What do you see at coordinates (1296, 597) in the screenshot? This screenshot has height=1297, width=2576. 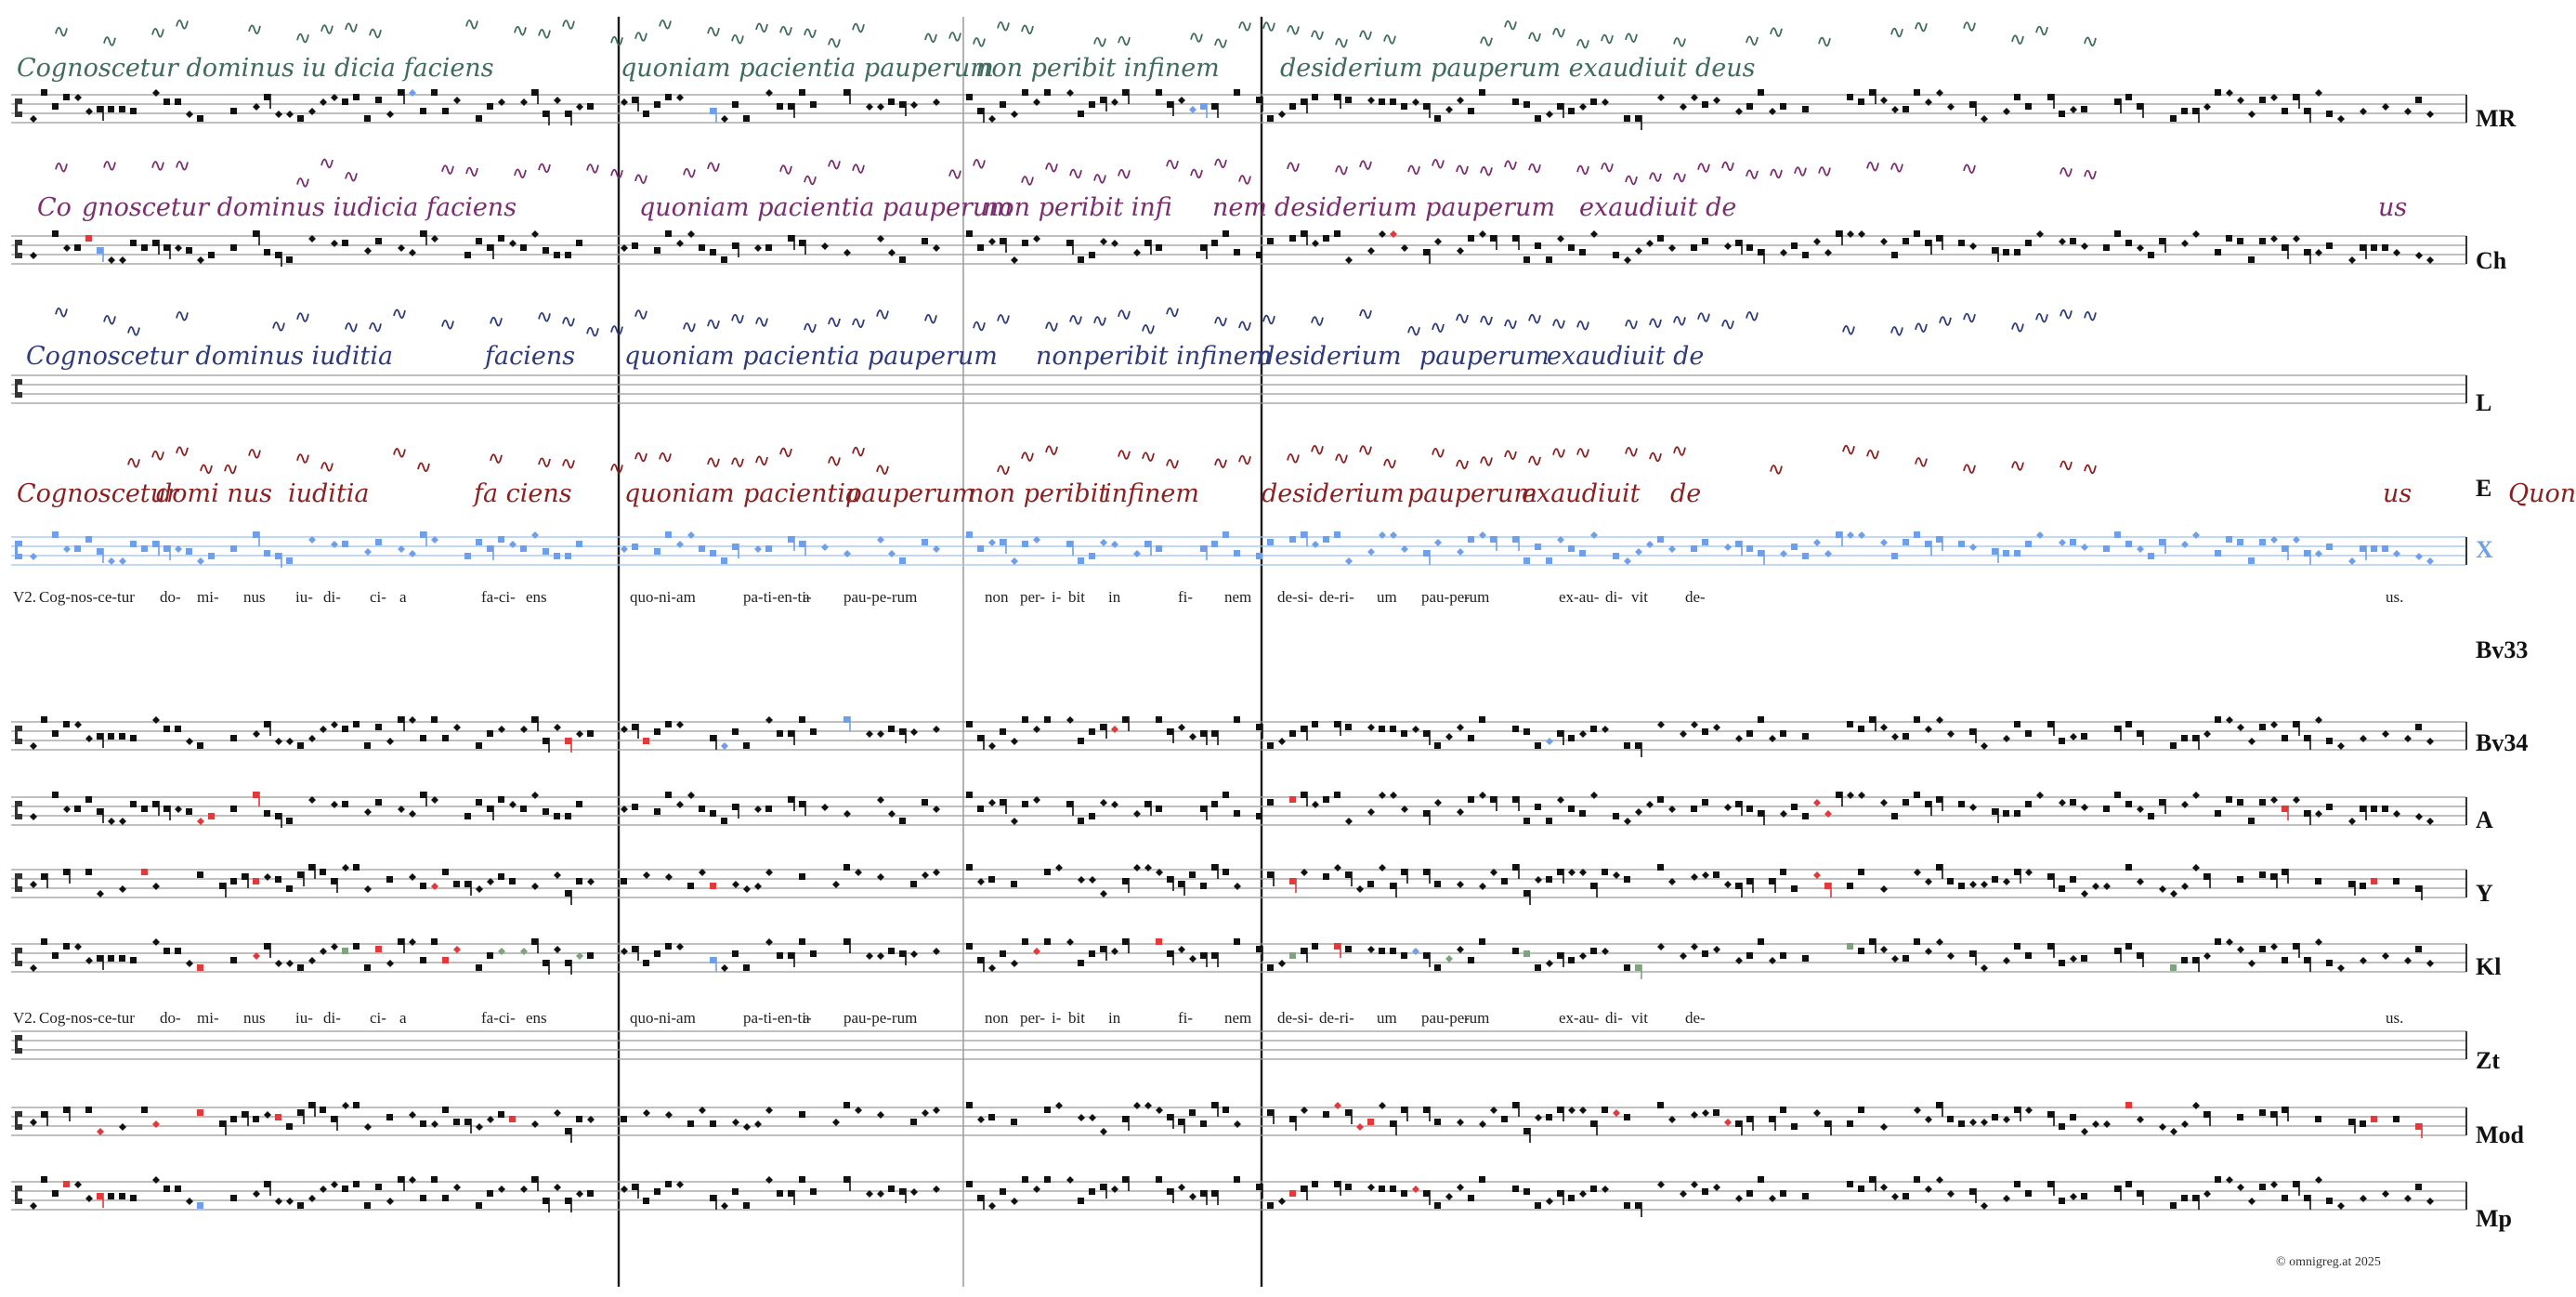 I see `lyric-syllable: de-si-` at bounding box center [1296, 597].